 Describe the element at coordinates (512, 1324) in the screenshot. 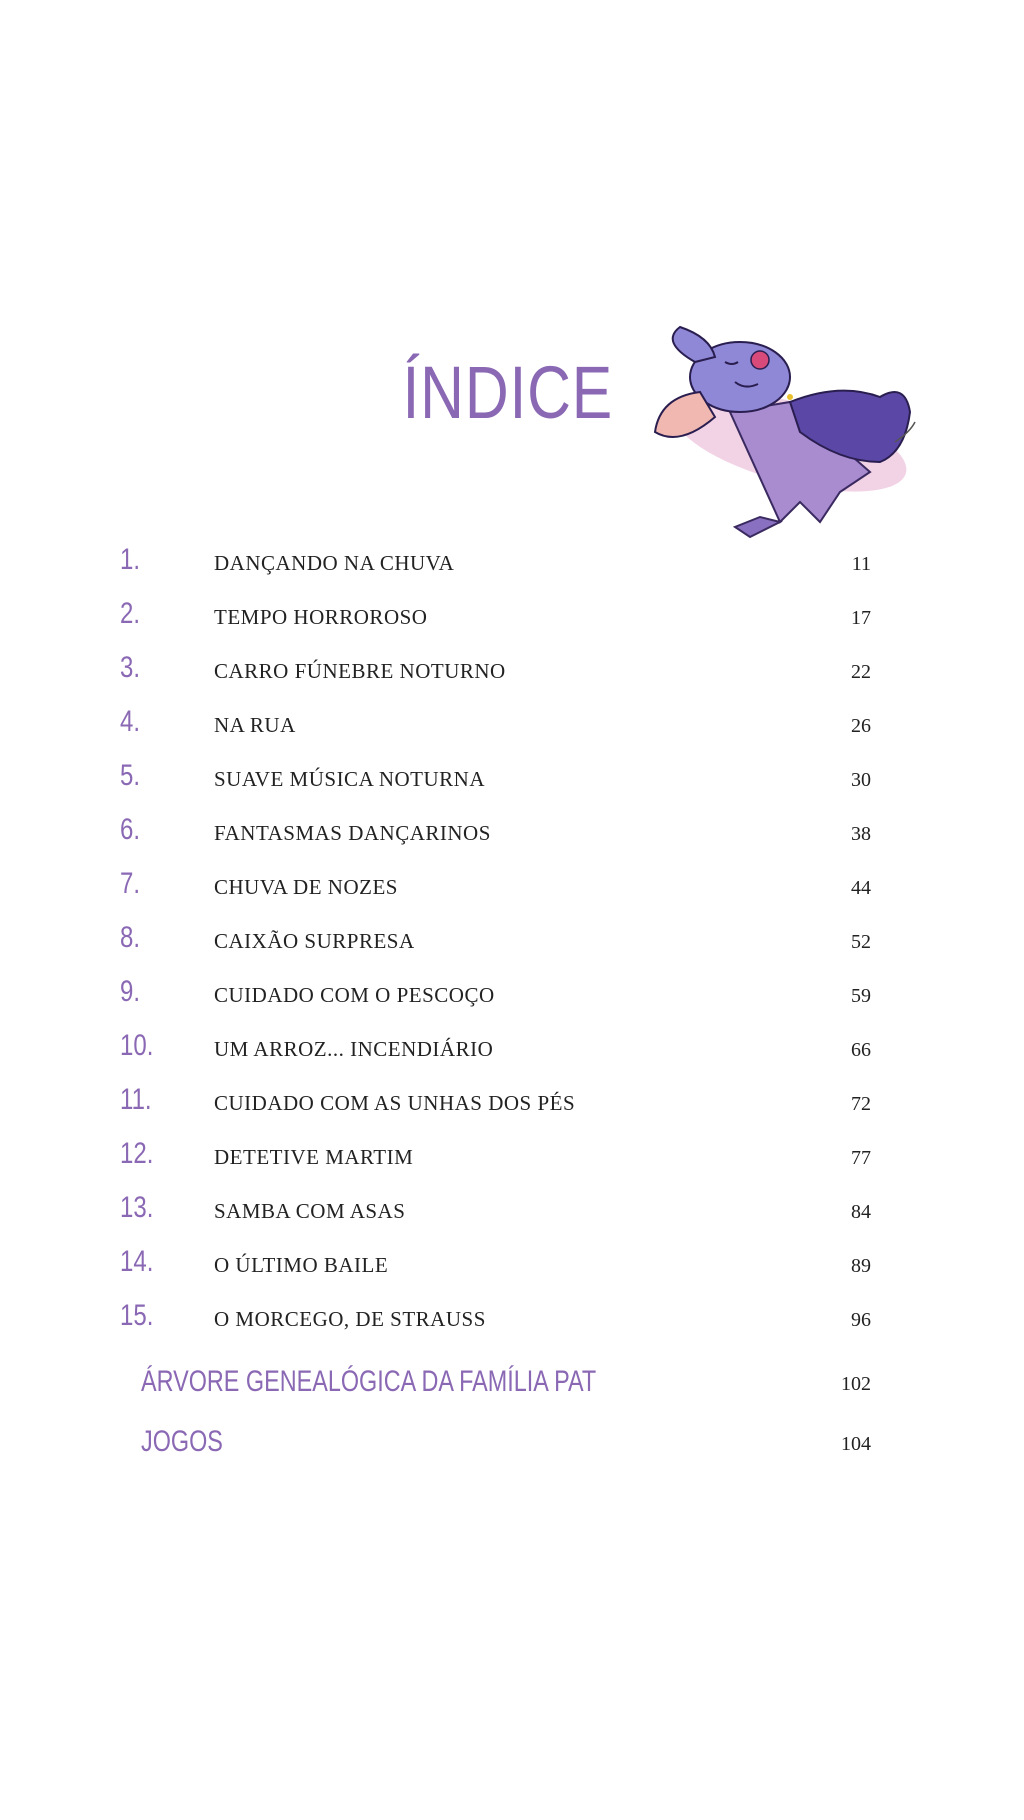

I see `toc-entry: 15. O MORCEGO, DE STRAUSS 96` at that location.